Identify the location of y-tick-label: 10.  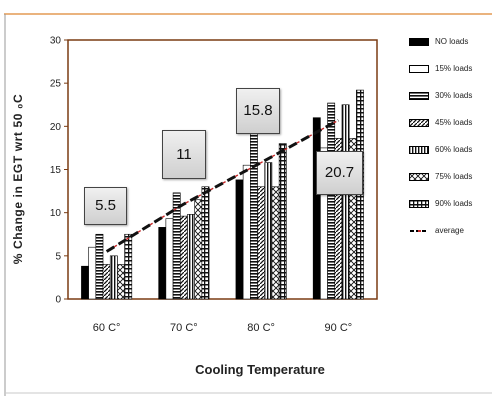
(56, 213).